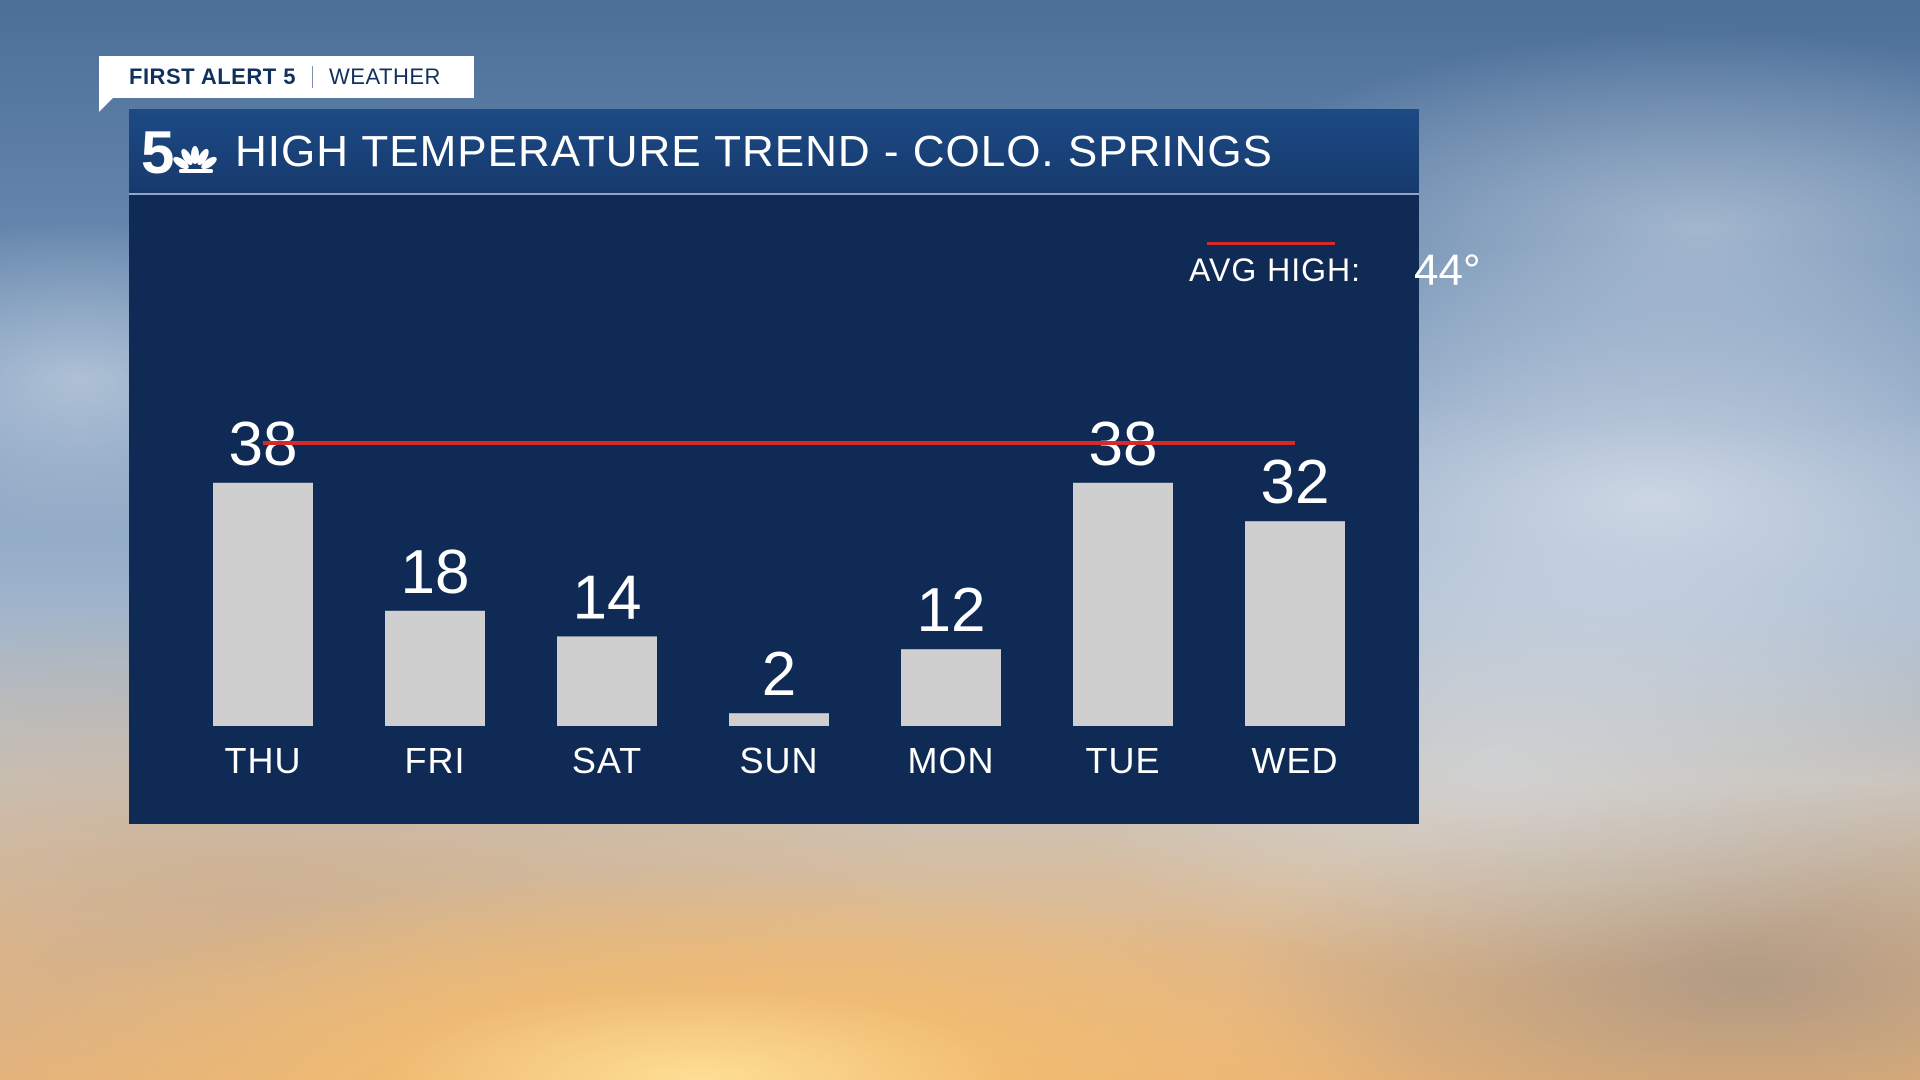 This screenshot has width=1920, height=1080. I want to click on value-label-sun: 2, so click(779, 674).